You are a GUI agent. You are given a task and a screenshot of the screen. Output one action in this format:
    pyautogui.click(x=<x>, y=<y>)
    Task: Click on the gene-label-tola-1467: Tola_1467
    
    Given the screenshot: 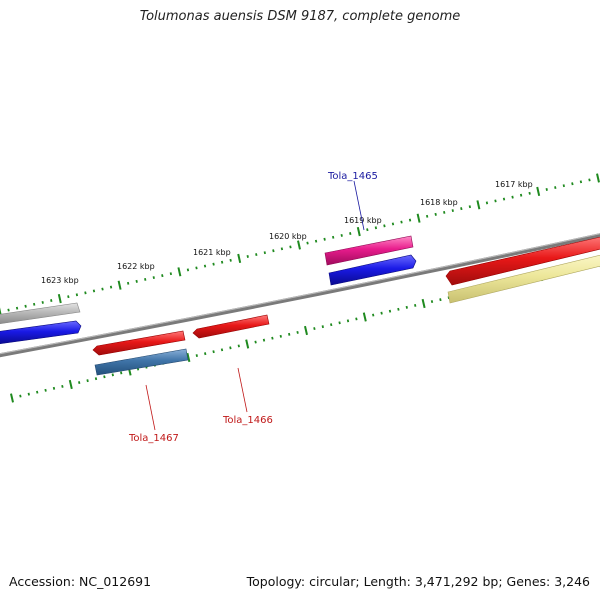 What is the action you would take?
    pyautogui.click(x=153, y=438)
    